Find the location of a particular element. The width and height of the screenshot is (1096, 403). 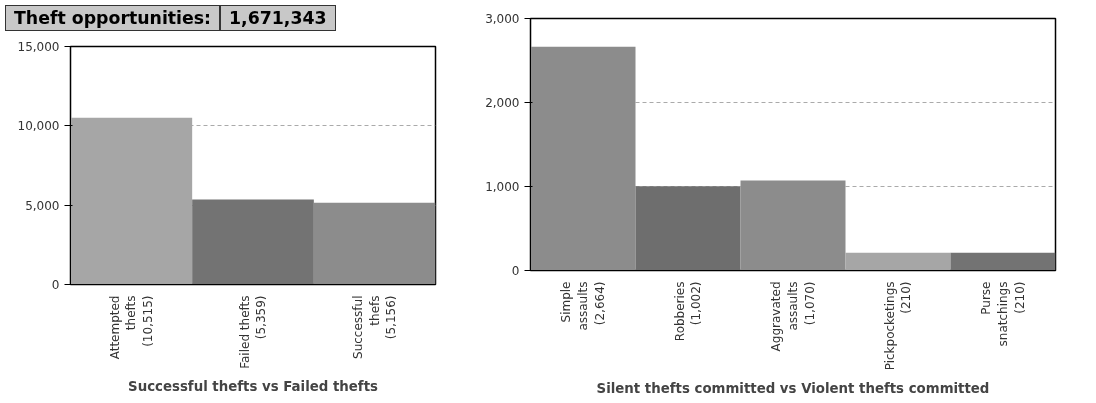

y-tick-label: 10,000 is located at coordinates (38, 126).